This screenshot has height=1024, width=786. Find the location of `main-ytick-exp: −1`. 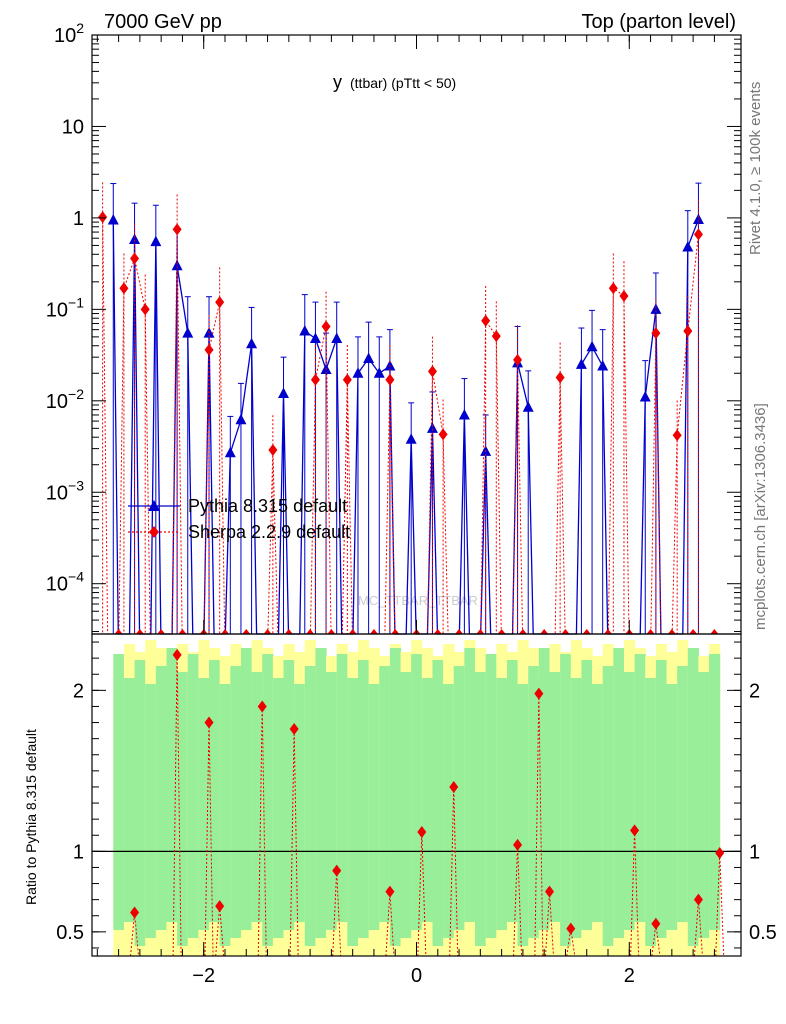

main-ytick-exp: −1 is located at coordinates (76, 302).